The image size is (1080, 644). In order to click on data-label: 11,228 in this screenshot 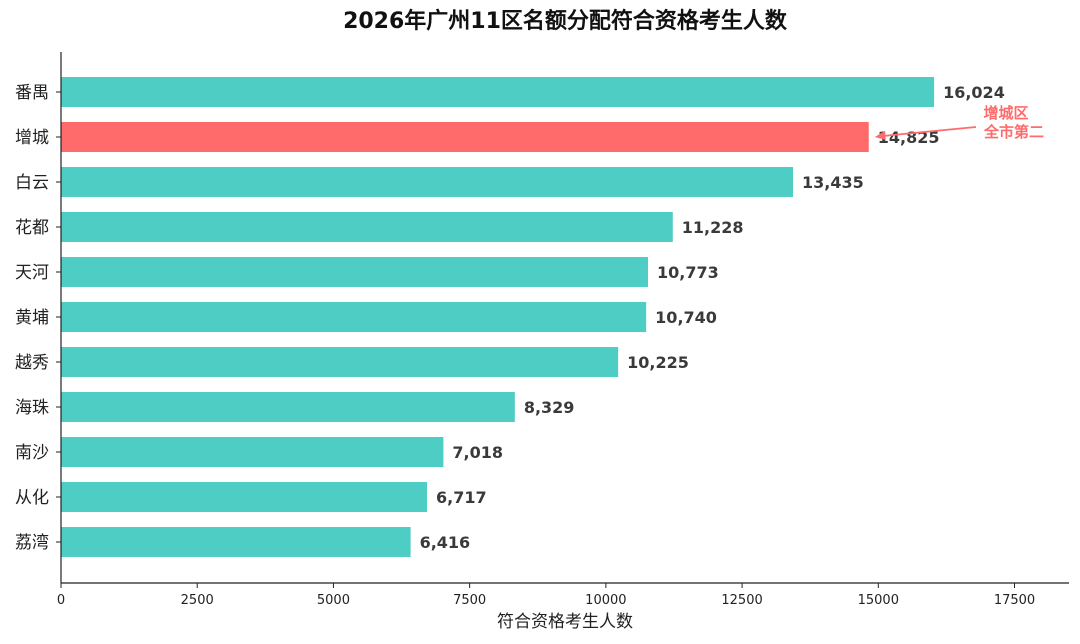, I will do `click(713, 227)`.